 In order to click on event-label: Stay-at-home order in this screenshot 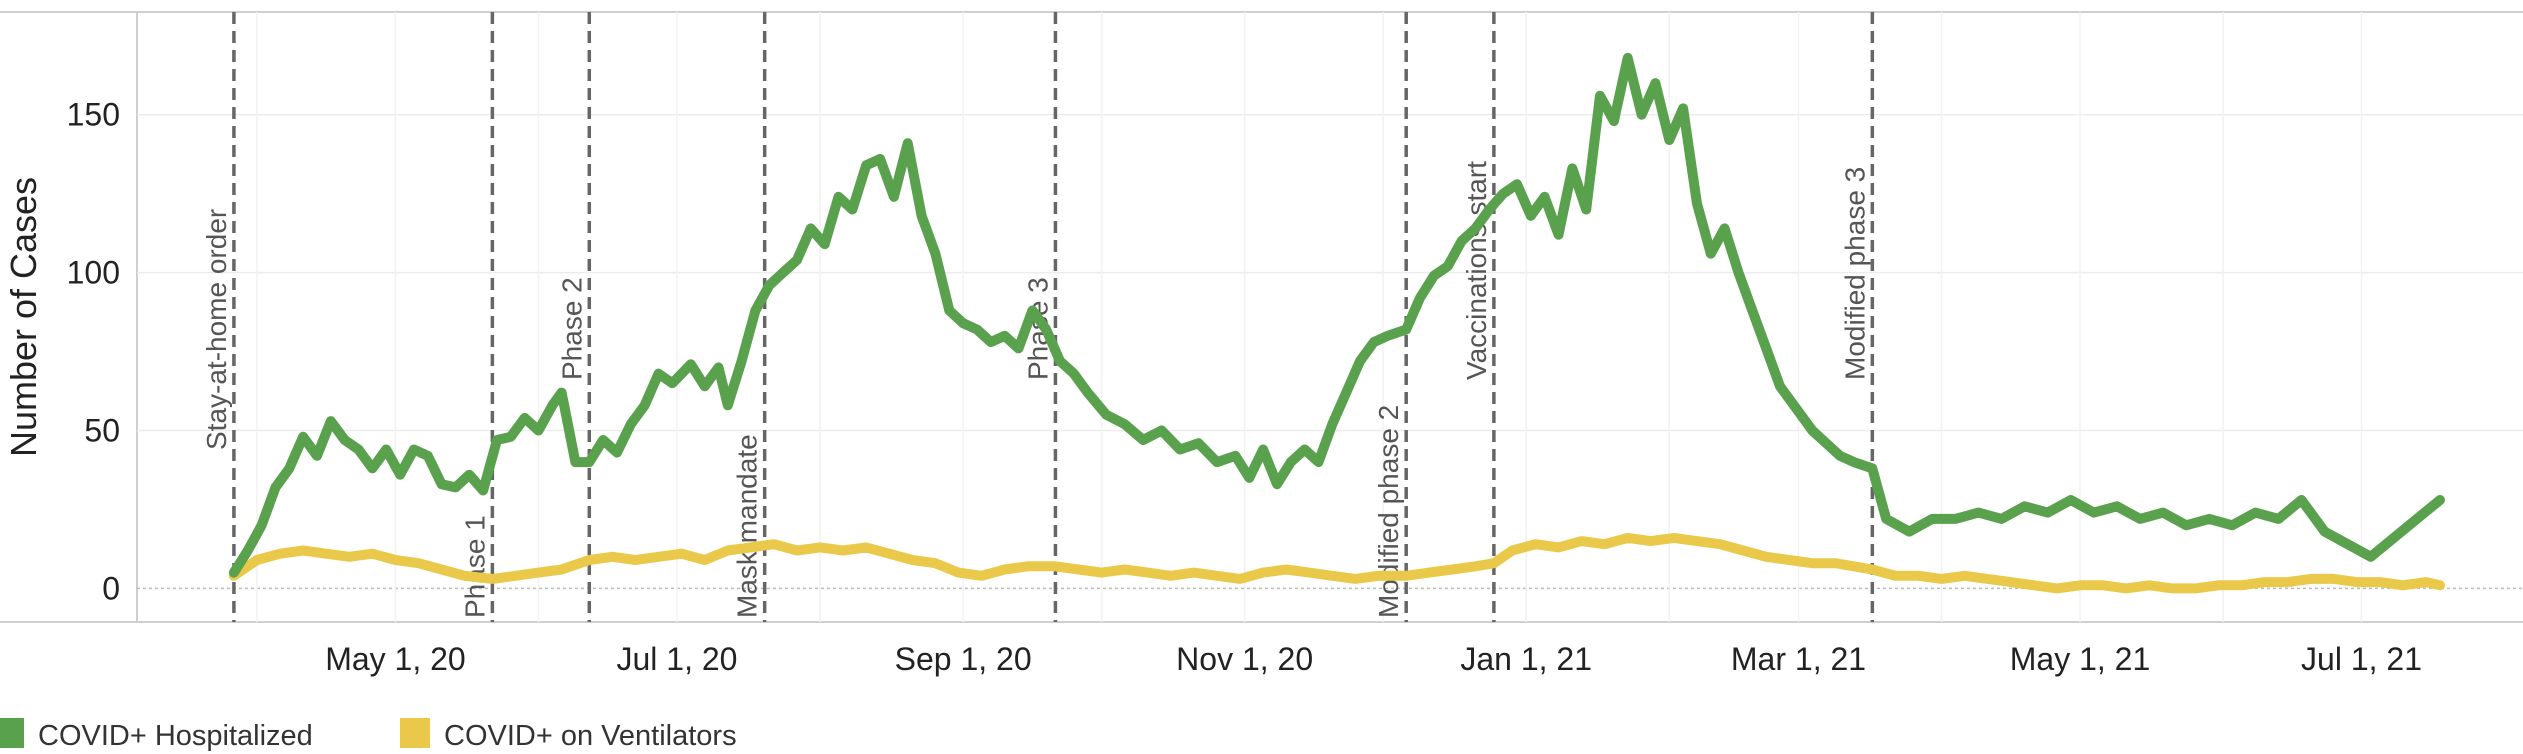, I will do `click(216, 329)`.